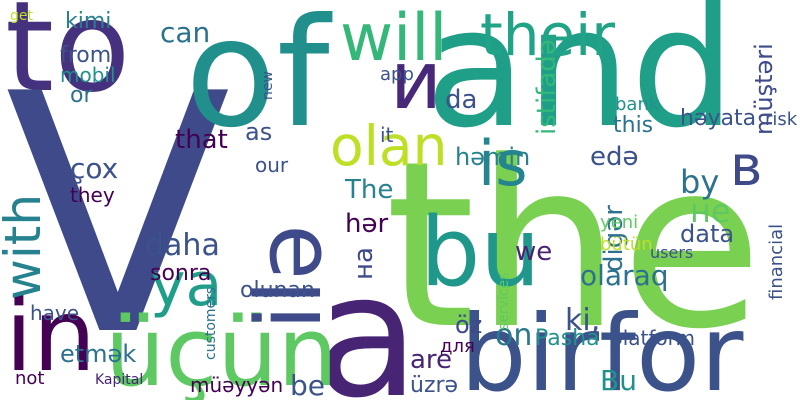 The image size is (800, 400). I want to click on word: bu, so click(480, 253).